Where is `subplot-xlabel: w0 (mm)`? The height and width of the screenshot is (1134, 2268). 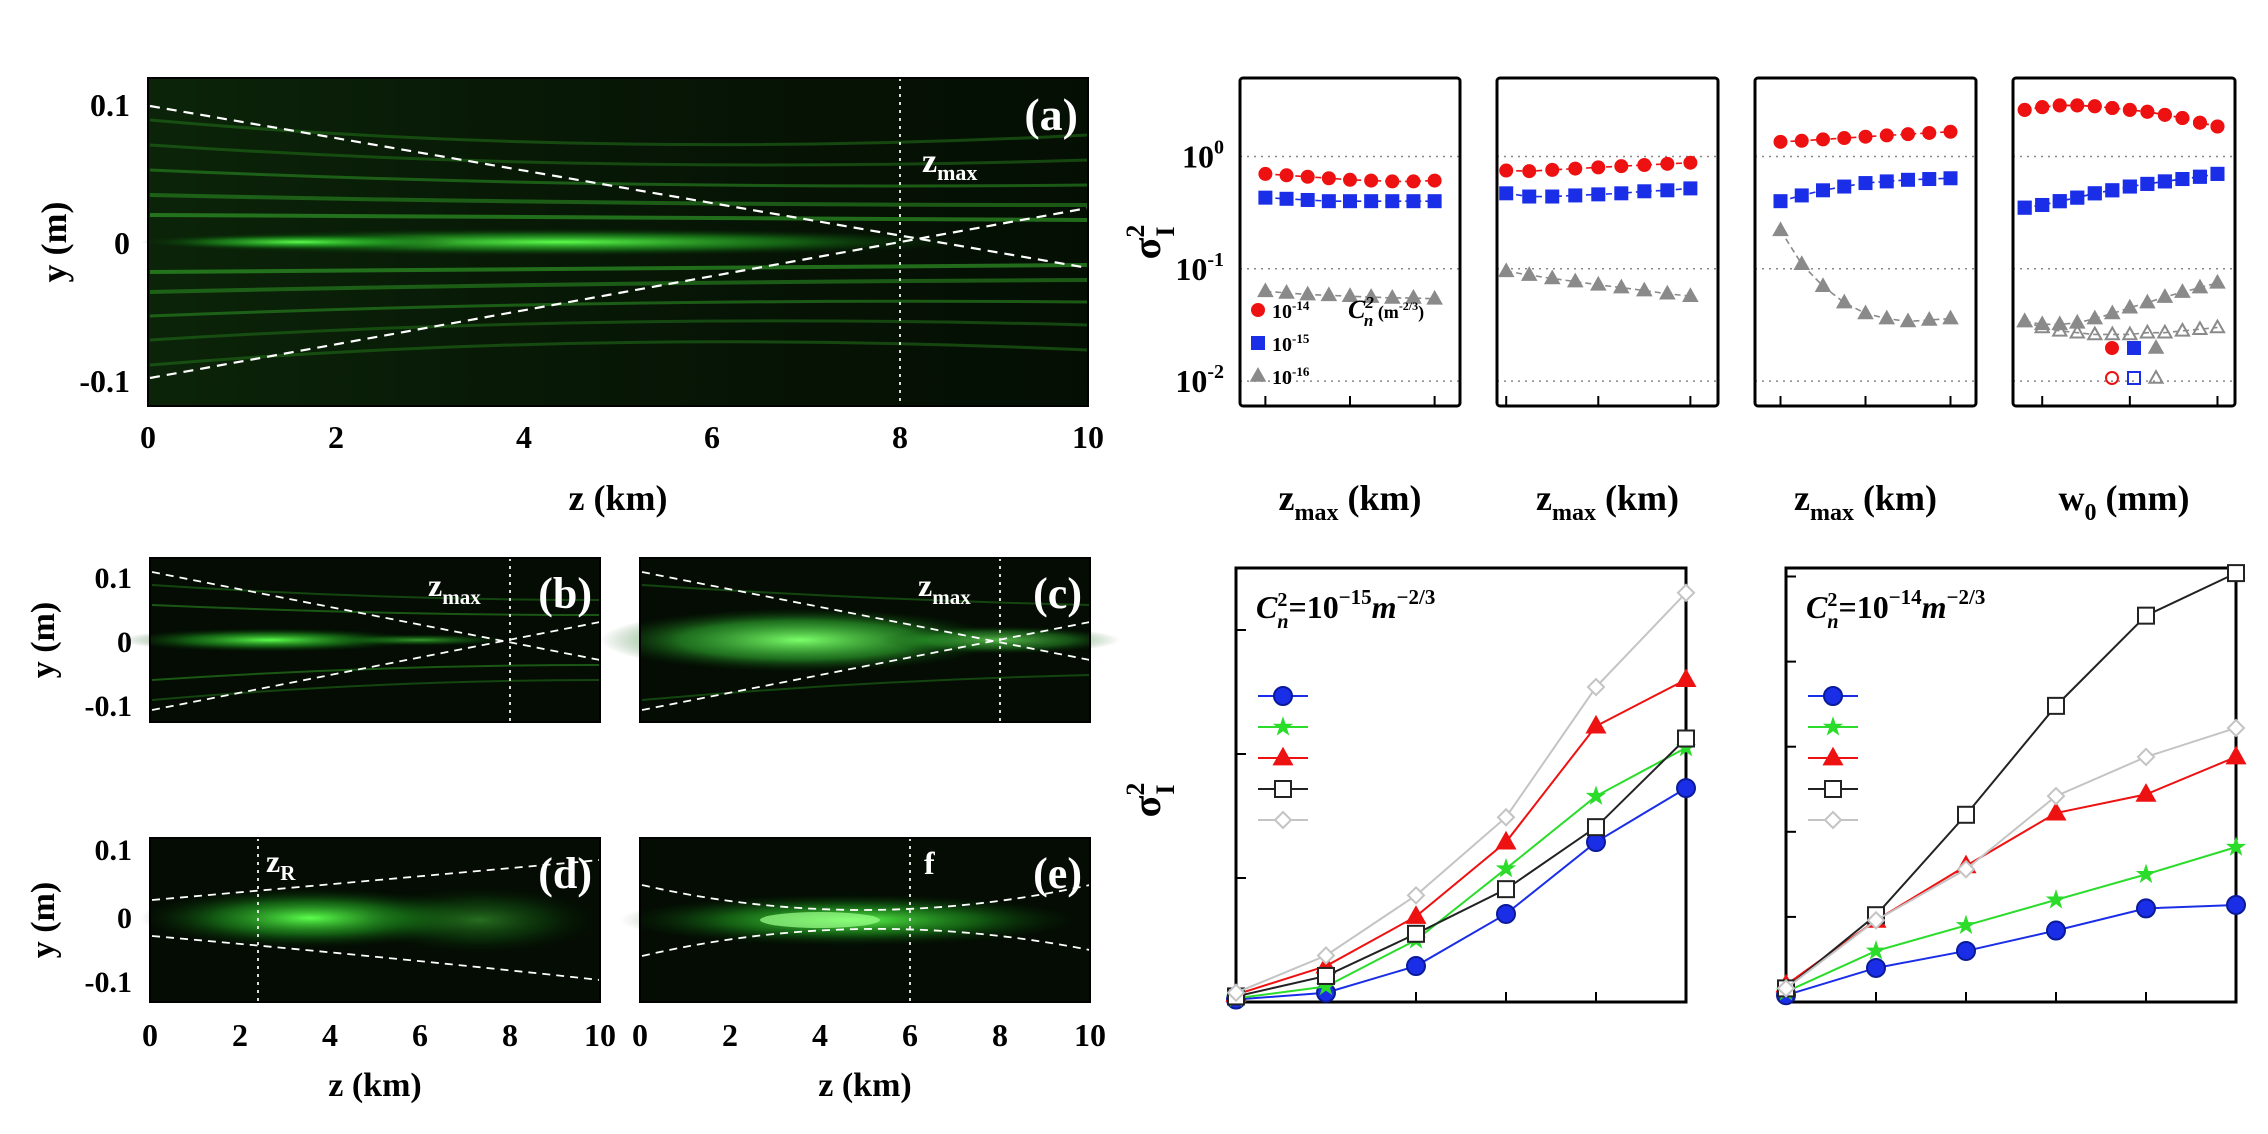
subplot-xlabel: w0 (mm) is located at coordinates (2124, 502).